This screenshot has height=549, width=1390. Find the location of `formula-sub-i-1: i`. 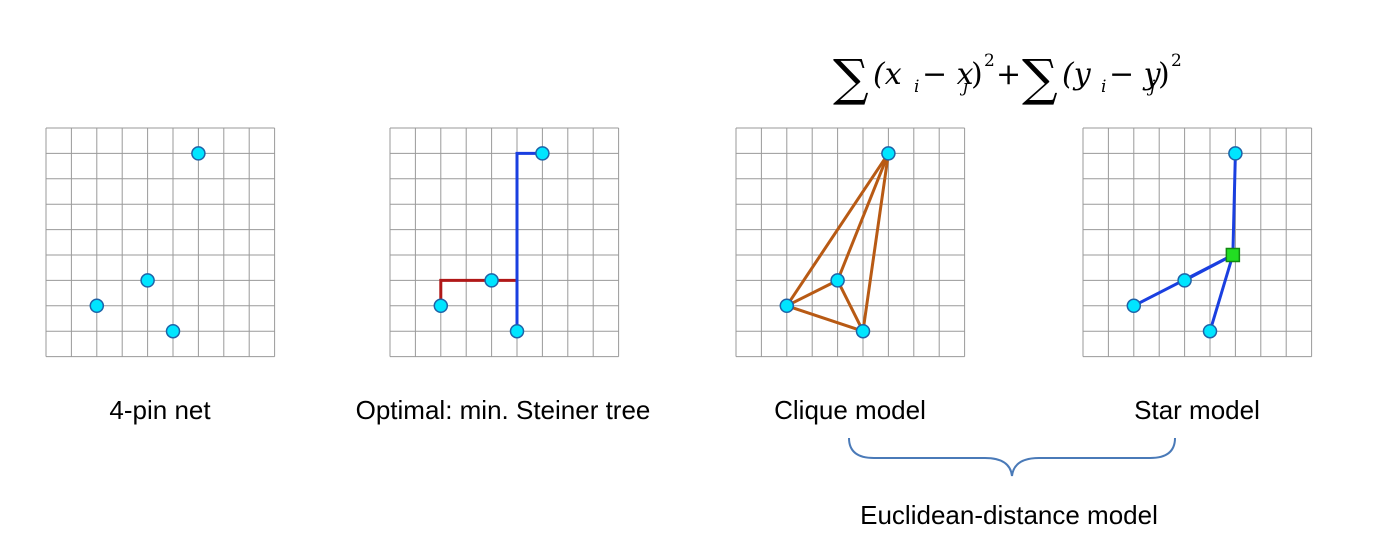

formula-sub-i-1: i is located at coordinates (916, 87).